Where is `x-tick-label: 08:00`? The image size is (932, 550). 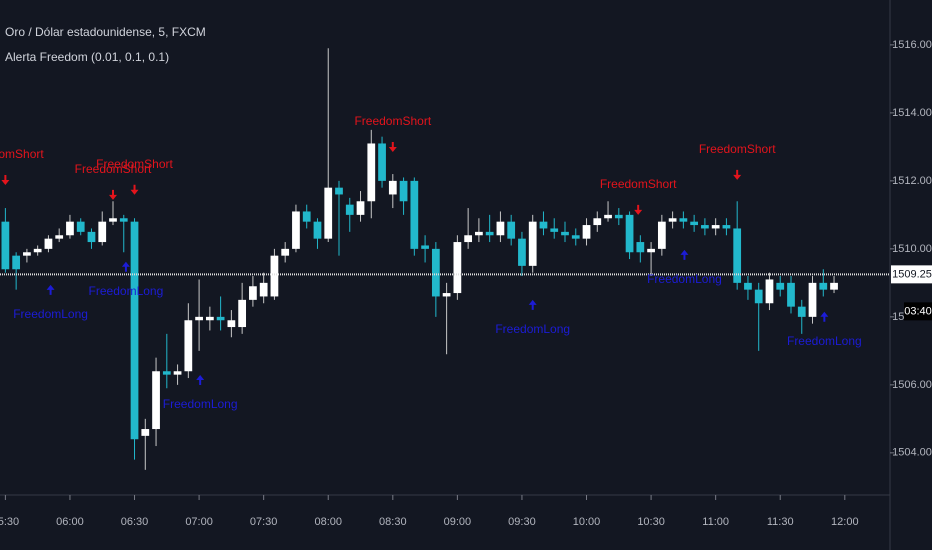
x-tick-label: 08:00 is located at coordinates (328, 522).